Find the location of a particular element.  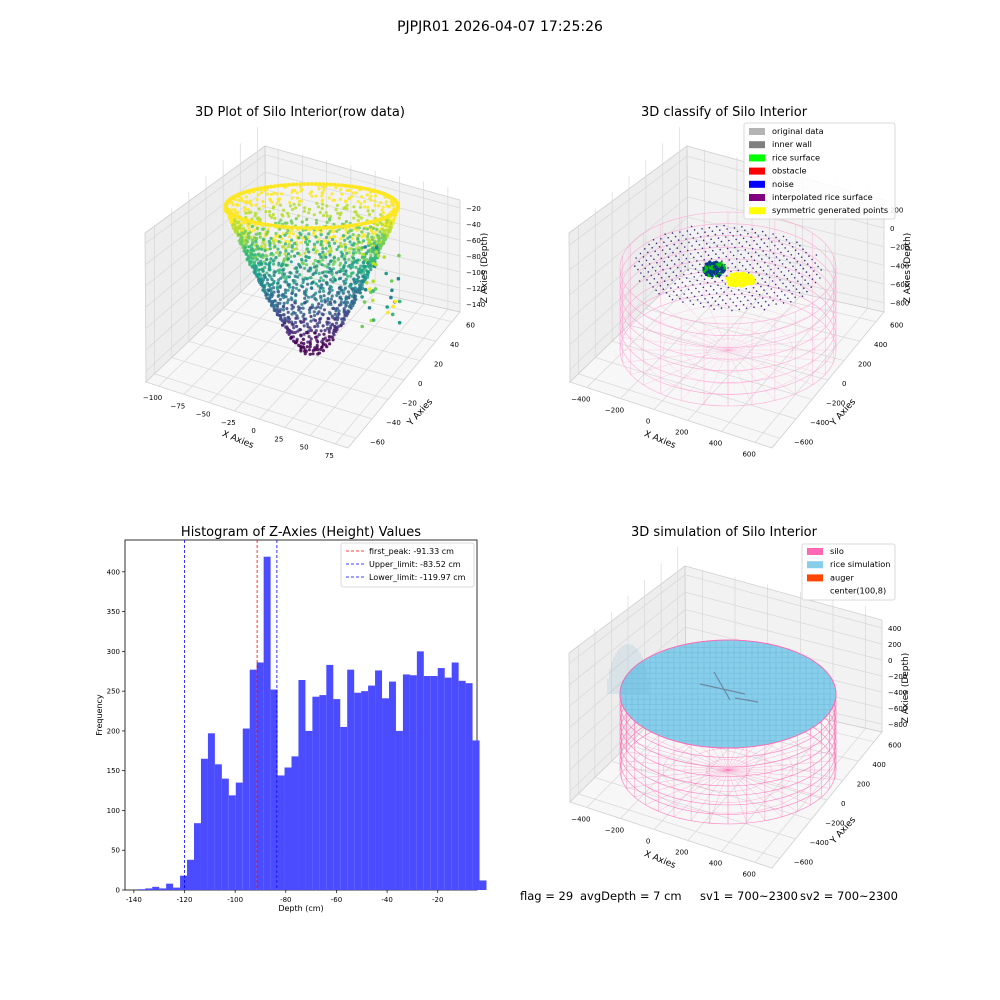

rice-surface-point is located at coordinates (708, 264).